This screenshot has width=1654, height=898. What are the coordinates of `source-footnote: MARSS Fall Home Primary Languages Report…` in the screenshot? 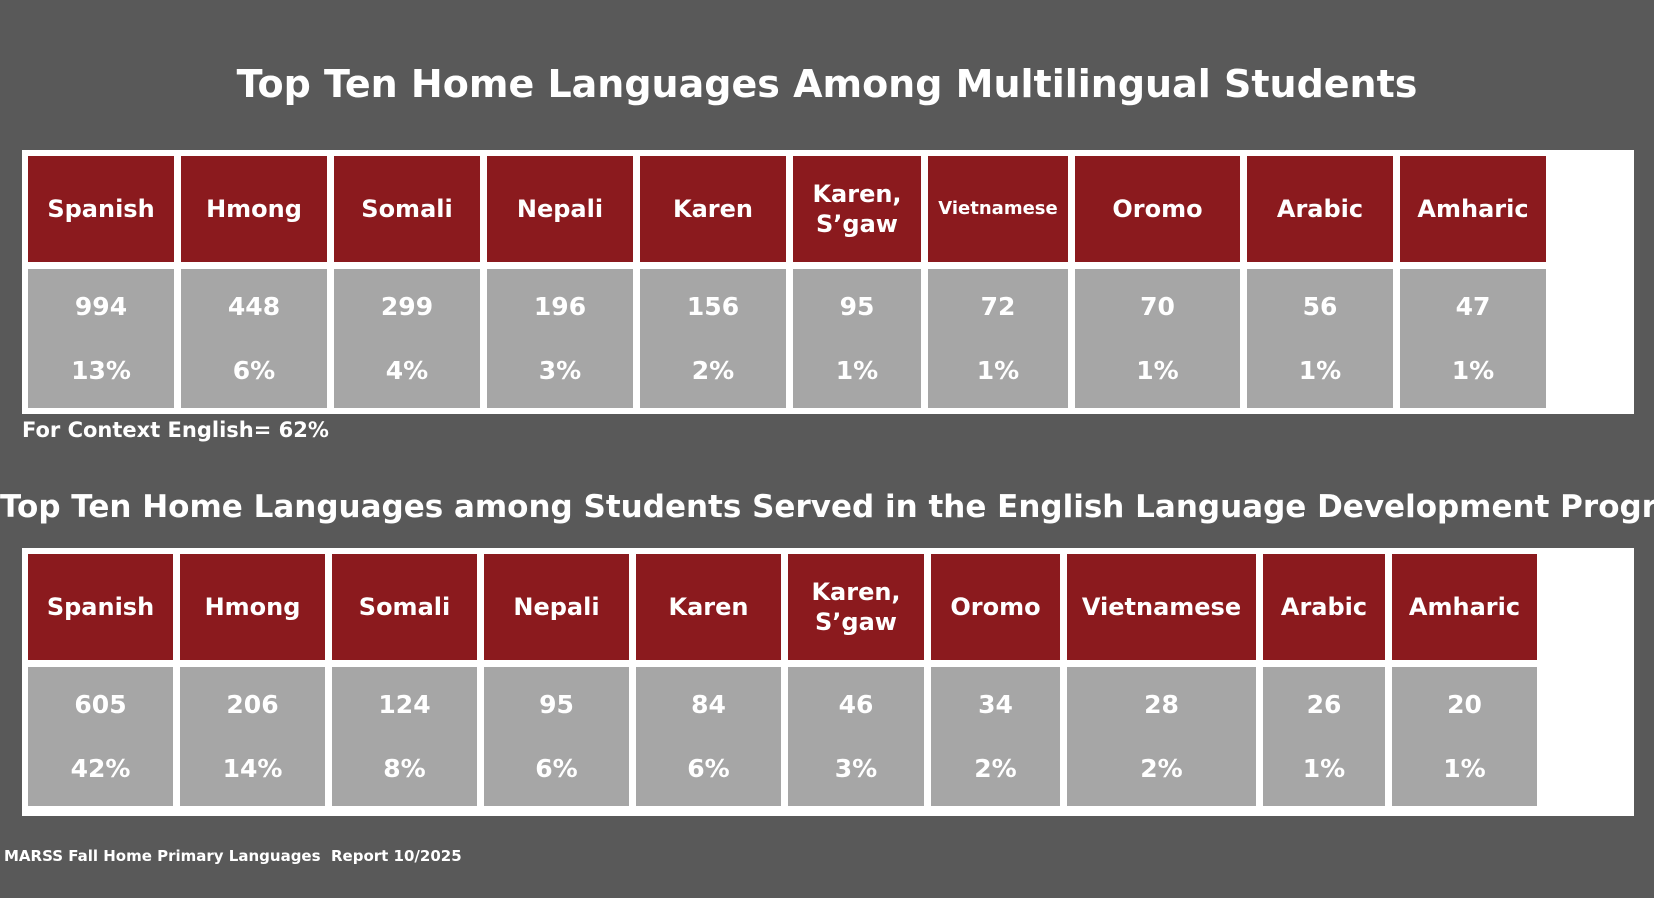 It's located at (233, 856).